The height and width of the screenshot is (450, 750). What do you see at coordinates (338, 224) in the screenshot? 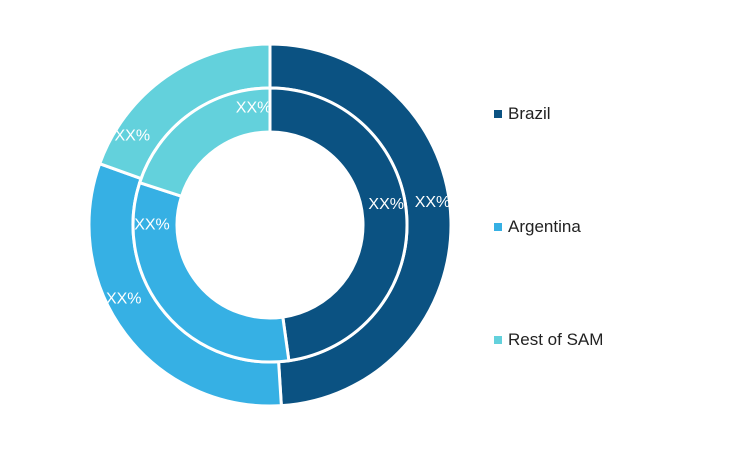
I see `inner-slice-brazil` at bounding box center [338, 224].